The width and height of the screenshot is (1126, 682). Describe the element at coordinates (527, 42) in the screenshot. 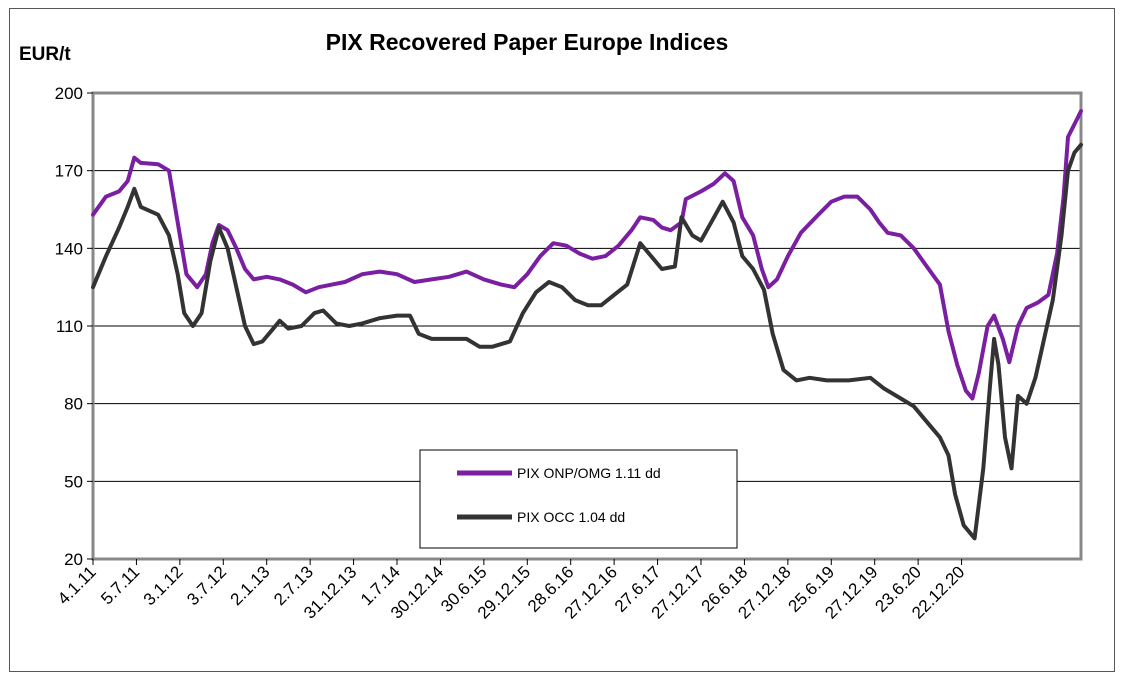

I see `chart-title: PIX Recovered Paper Europe Indices` at that location.